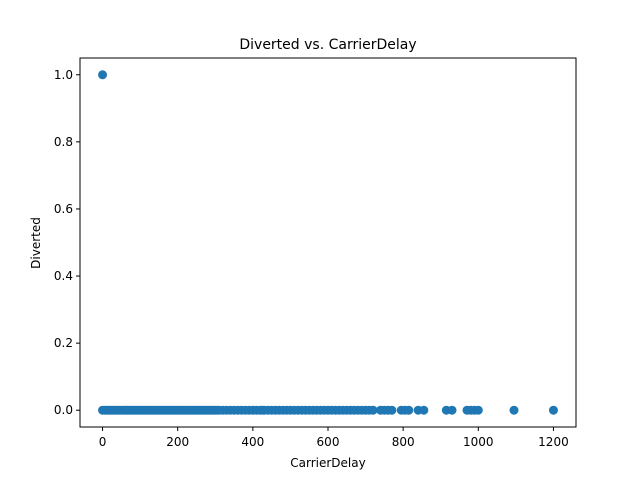 The width and height of the screenshot is (640, 485). Describe the element at coordinates (63, 343) in the screenshot. I see `y-tick-label: 0.2` at that location.